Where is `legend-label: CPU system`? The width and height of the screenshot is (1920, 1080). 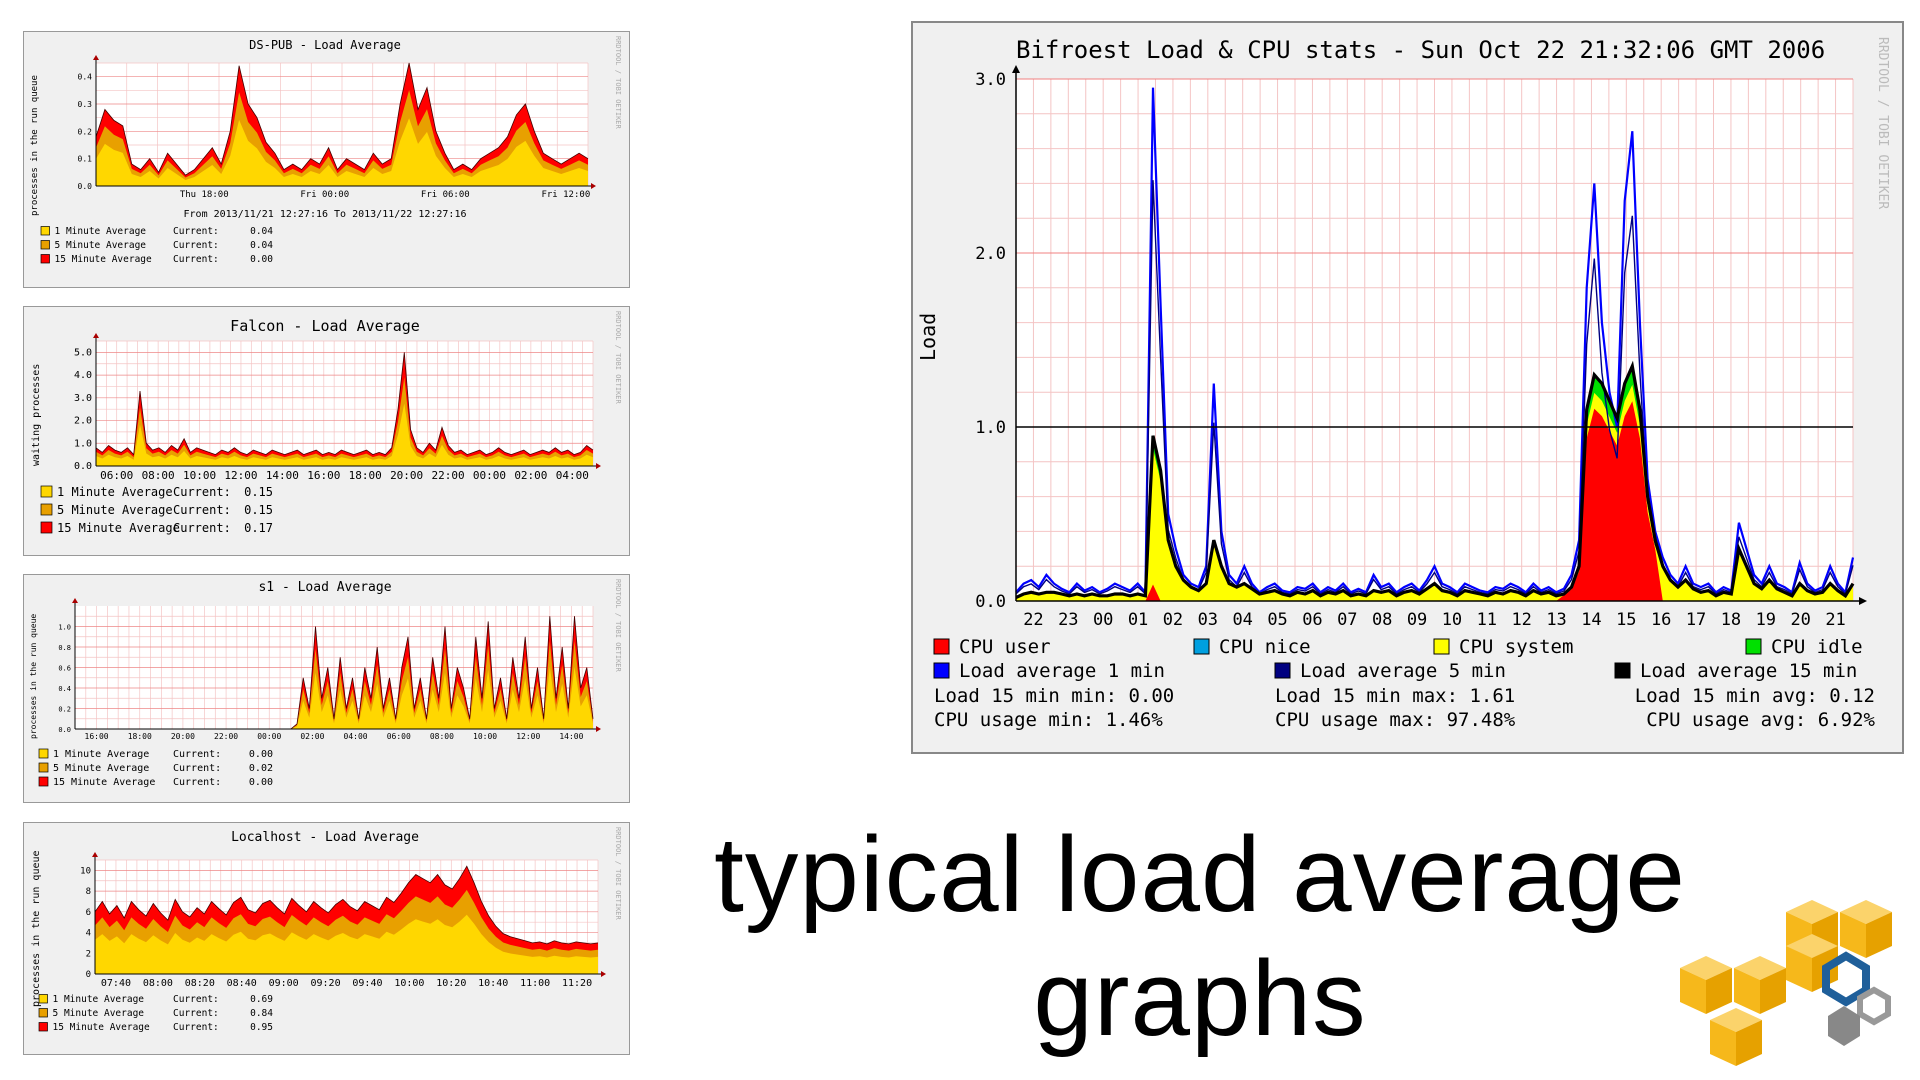
legend-label: CPU system is located at coordinates (1516, 647).